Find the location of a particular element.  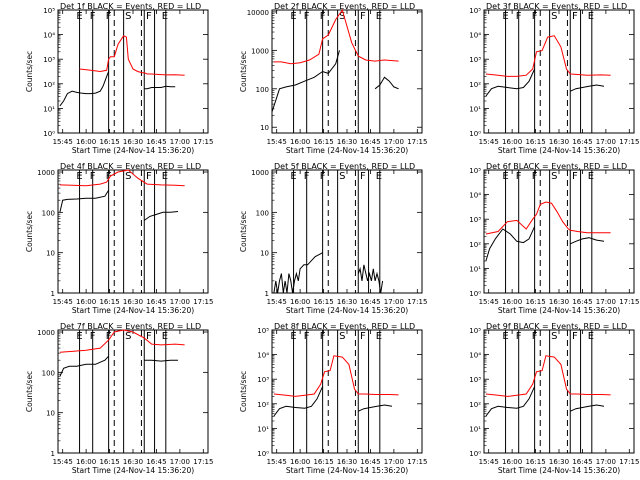

y-tick-label: 10² is located at coordinates (475, 405).